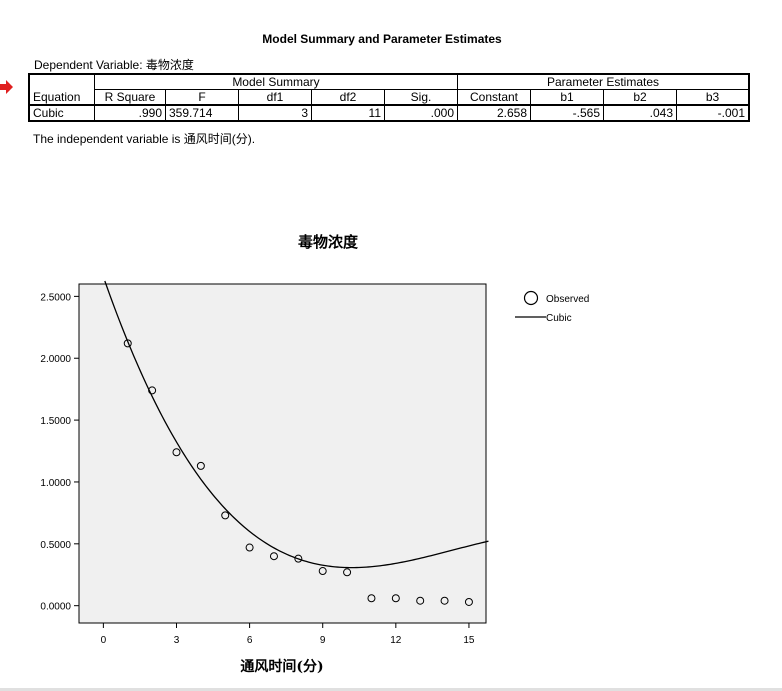 The width and height of the screenshot is (782, 691). What do you see at coordinates (640, 97) in the screenshot?
I see `column-header-b2: b2` at bounding box center [640, 97].